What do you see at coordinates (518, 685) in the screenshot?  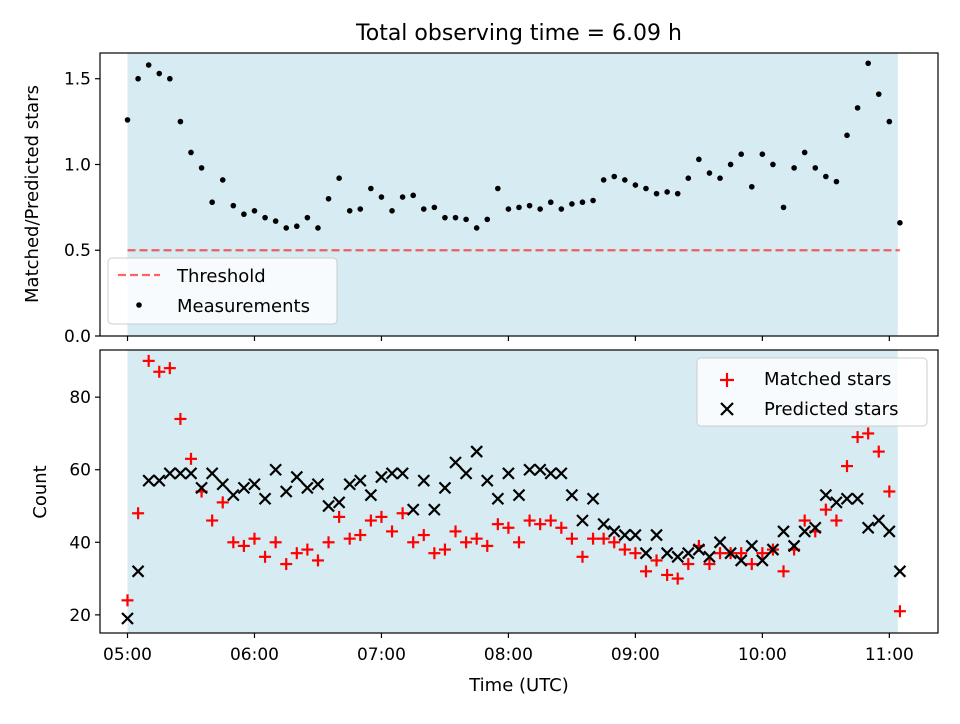 I see `x-axis-label: Time (UTC)` at bounding box center [518, 685].